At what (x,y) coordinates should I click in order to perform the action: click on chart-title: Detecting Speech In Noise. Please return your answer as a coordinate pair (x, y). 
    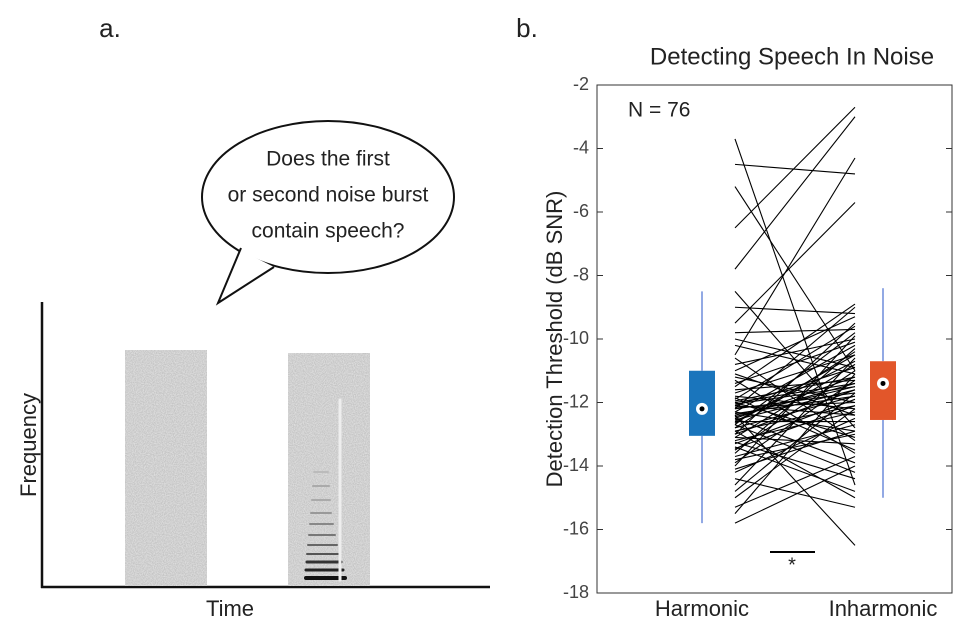
    Looking at the image, I should click on (792, 56).